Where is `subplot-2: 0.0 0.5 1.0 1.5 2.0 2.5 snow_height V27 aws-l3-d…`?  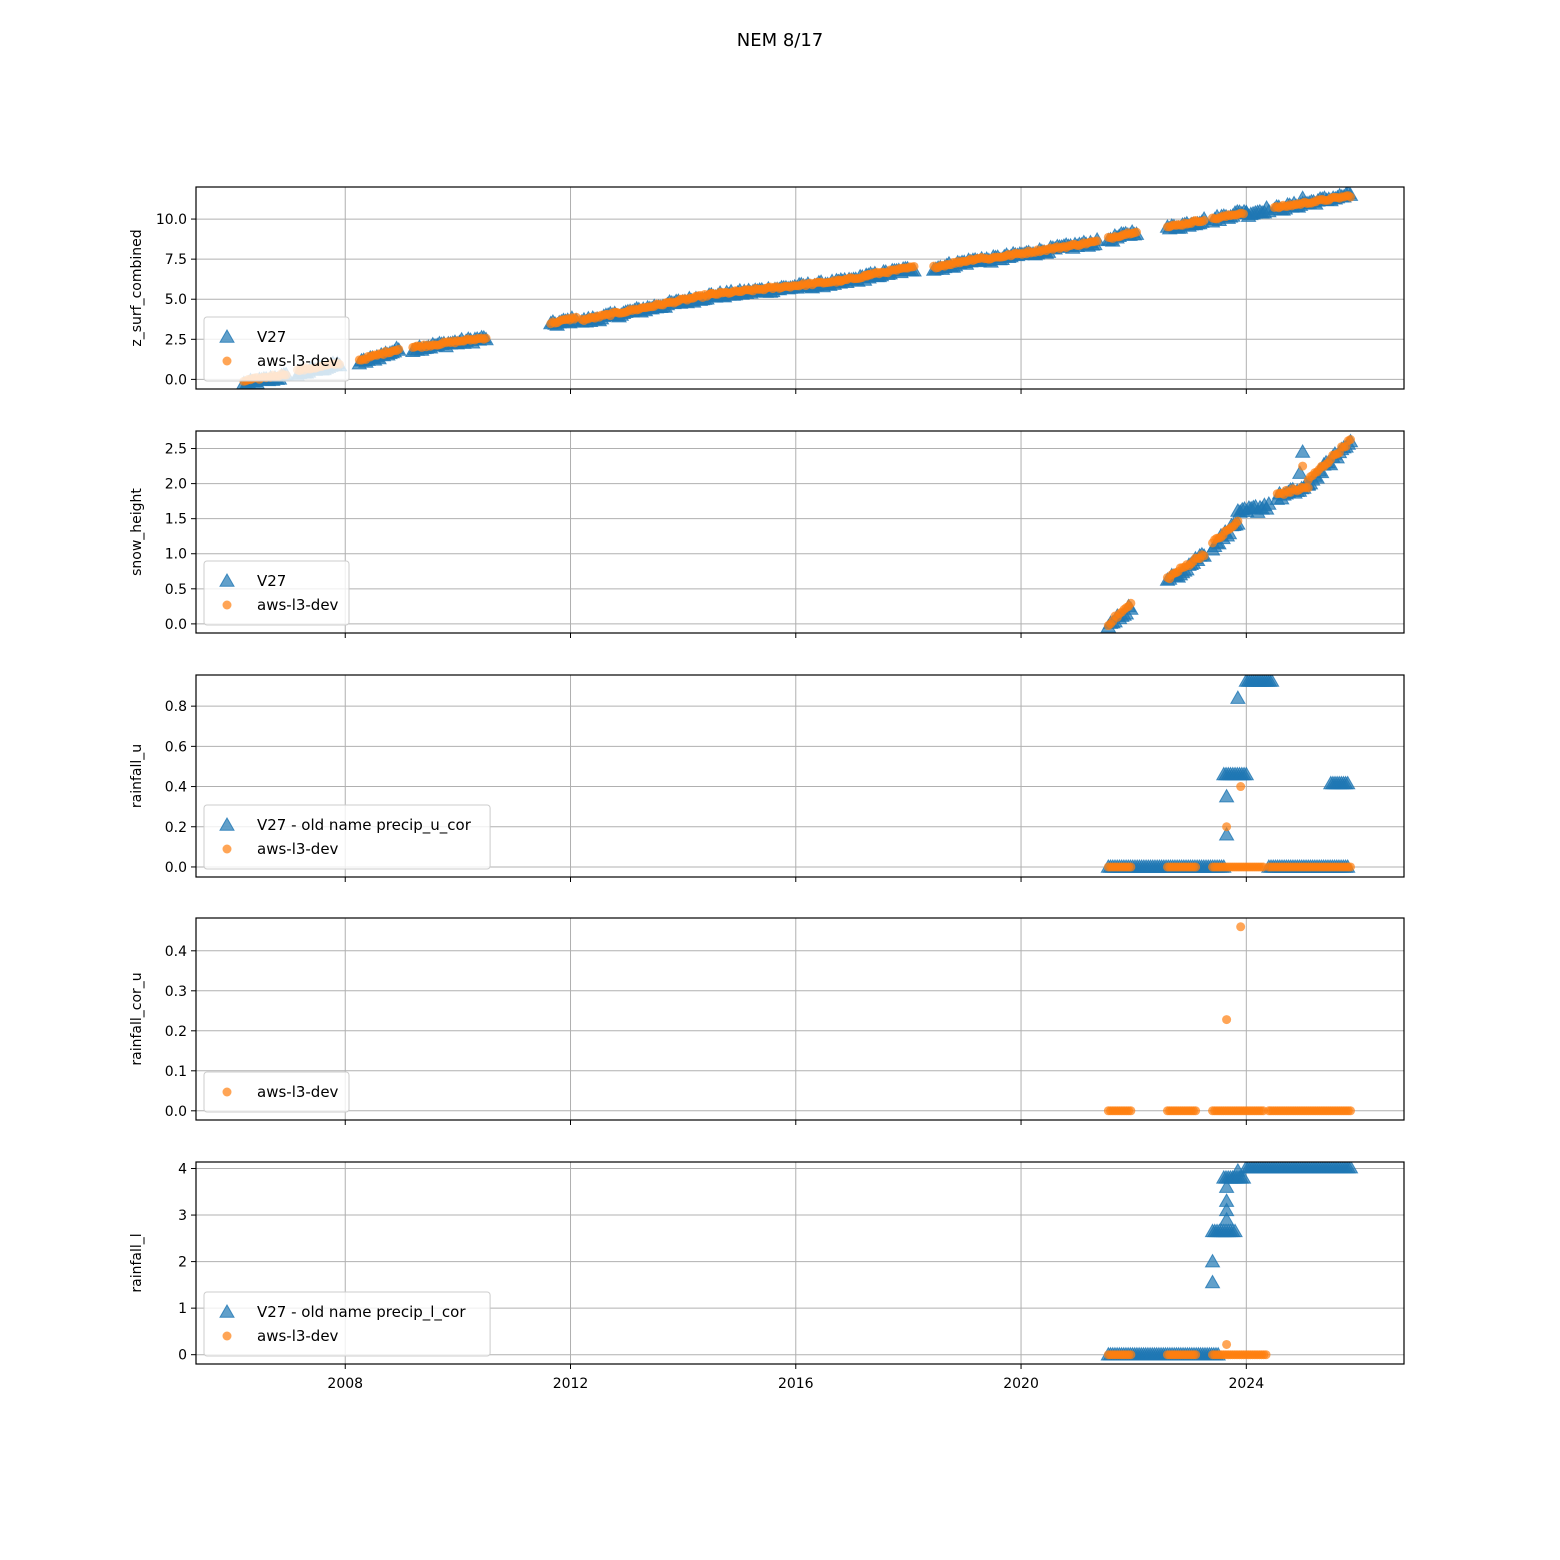
subplot-2: 0.0 0.5 1.0 1.5 2.0 2.5 snow_height V27 aws-l3-d… is located at coordinates (767, 534).